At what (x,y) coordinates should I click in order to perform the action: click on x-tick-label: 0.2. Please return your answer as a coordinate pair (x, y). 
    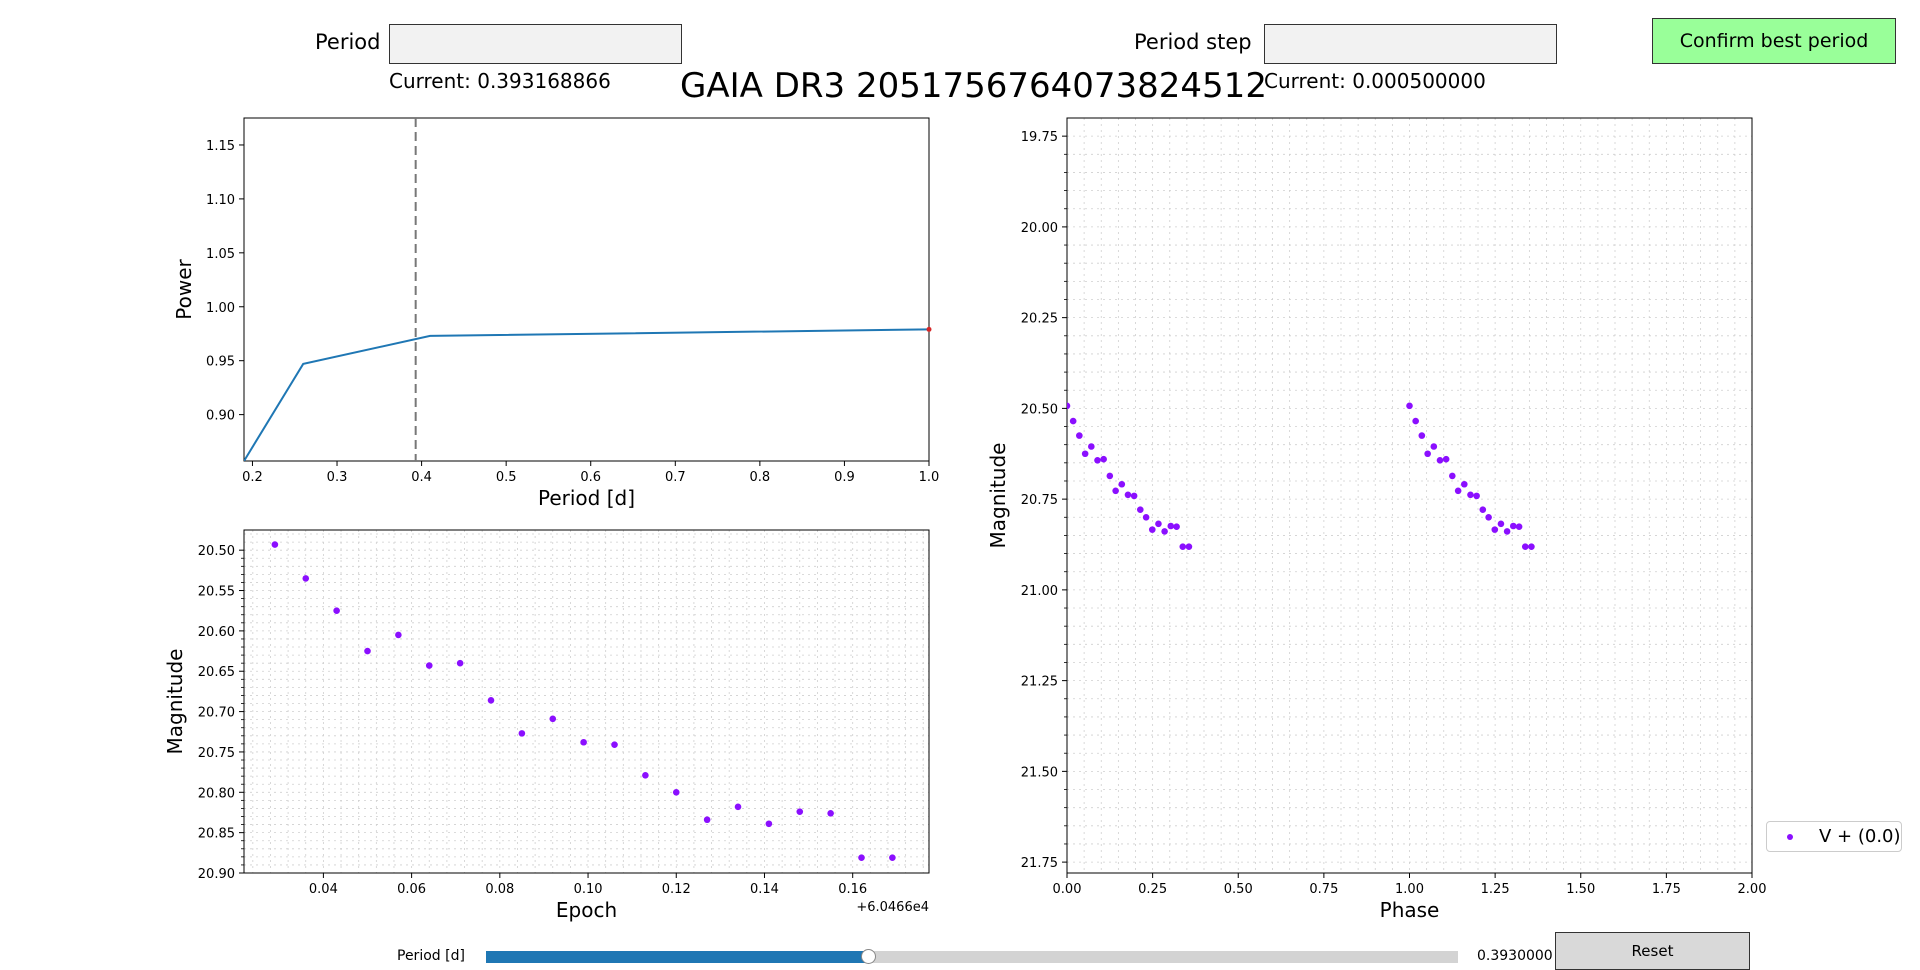
    Looking at the image, I should click on (252, 477).